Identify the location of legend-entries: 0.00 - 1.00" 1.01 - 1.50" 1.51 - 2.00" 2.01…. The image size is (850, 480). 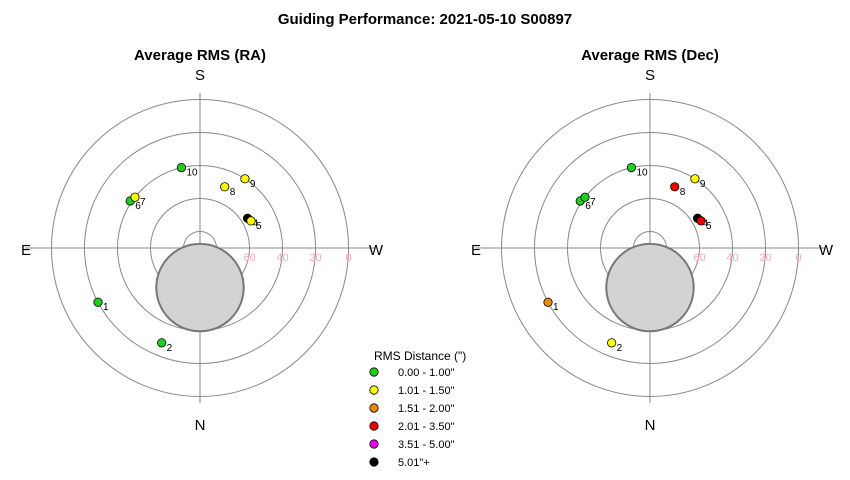
(412, 418).